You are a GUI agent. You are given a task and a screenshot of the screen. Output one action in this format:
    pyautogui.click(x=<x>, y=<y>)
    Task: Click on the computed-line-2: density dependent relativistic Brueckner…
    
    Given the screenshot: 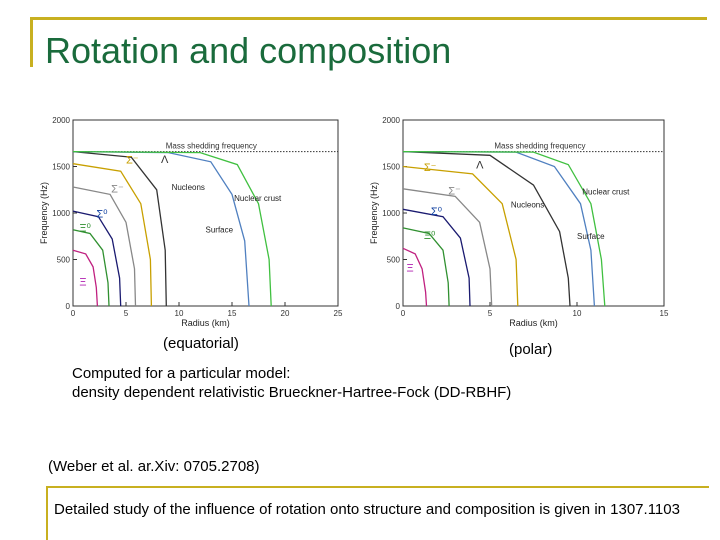 What is the action you would take?
    pyautogui.click(x=292, y=392)
    